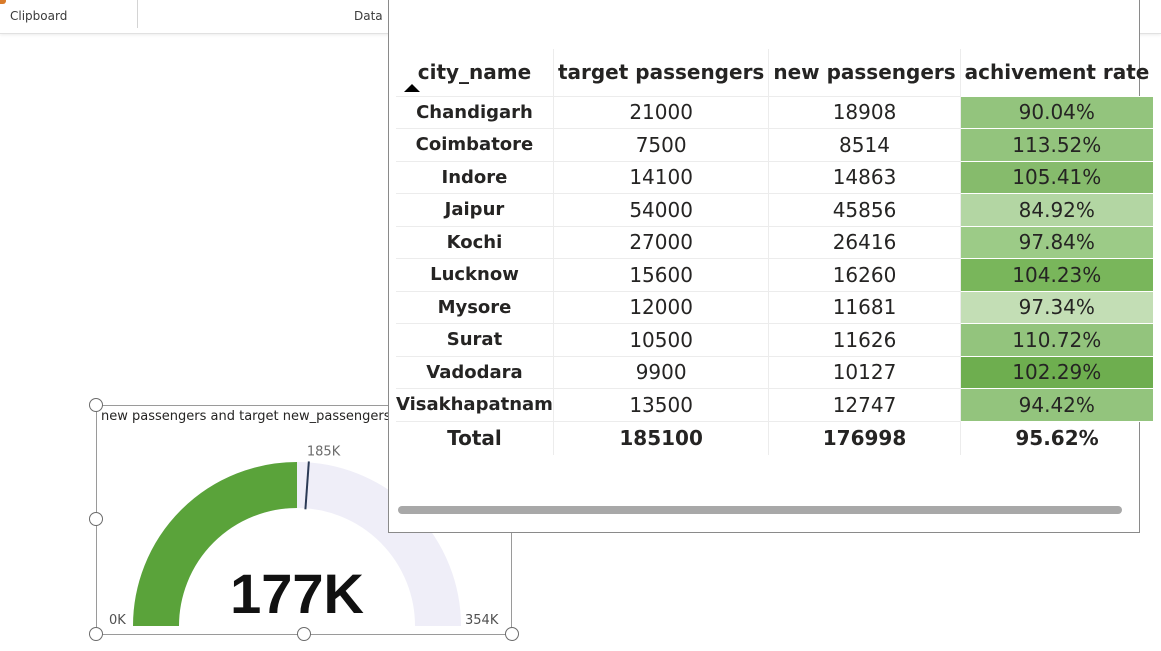 This screenshot has height=651, width=1161. I want to click on table-row: Vadodara 9900 10127 102.29%, so click(775, 372).